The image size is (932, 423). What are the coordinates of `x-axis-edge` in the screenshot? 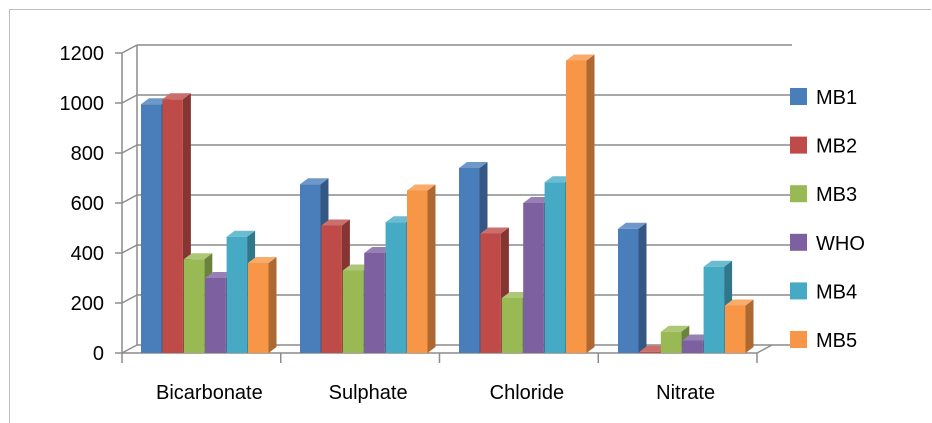 It's located at (764, 349).